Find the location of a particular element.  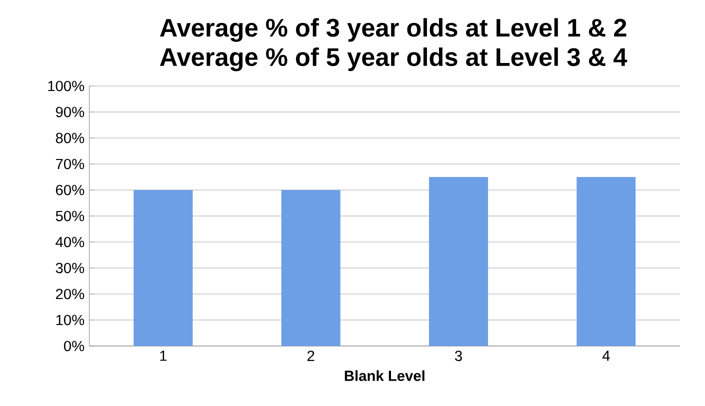

y-tick-label: 60% is located at coordinates (70, 190).